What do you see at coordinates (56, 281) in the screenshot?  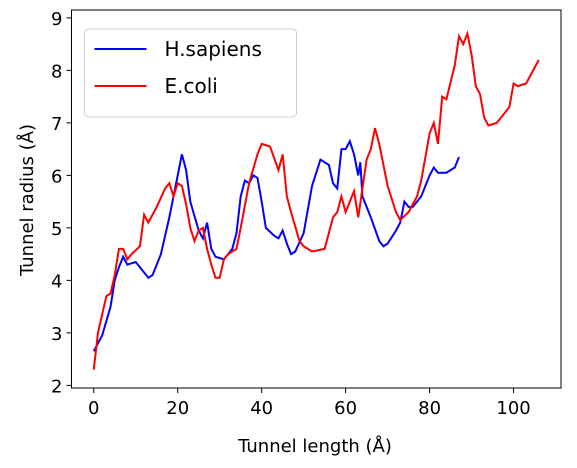 I see `y-tick-label: 4` at bounding box center [56, 281].